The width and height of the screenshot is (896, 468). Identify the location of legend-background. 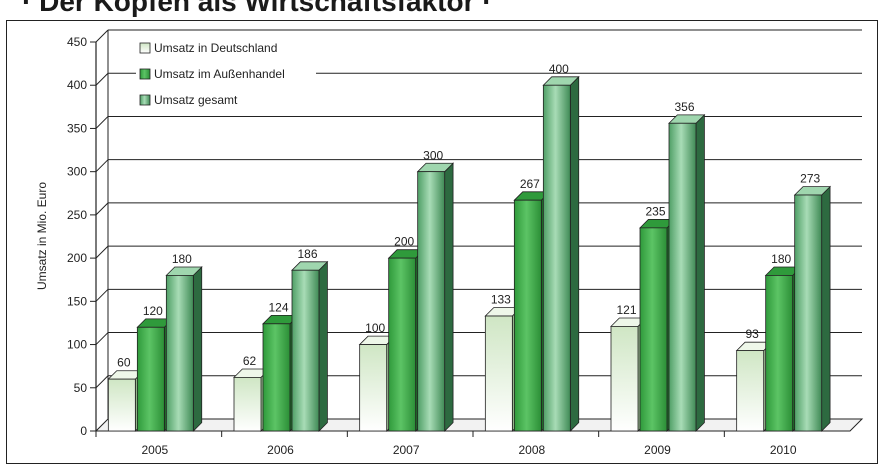
(226, 72).